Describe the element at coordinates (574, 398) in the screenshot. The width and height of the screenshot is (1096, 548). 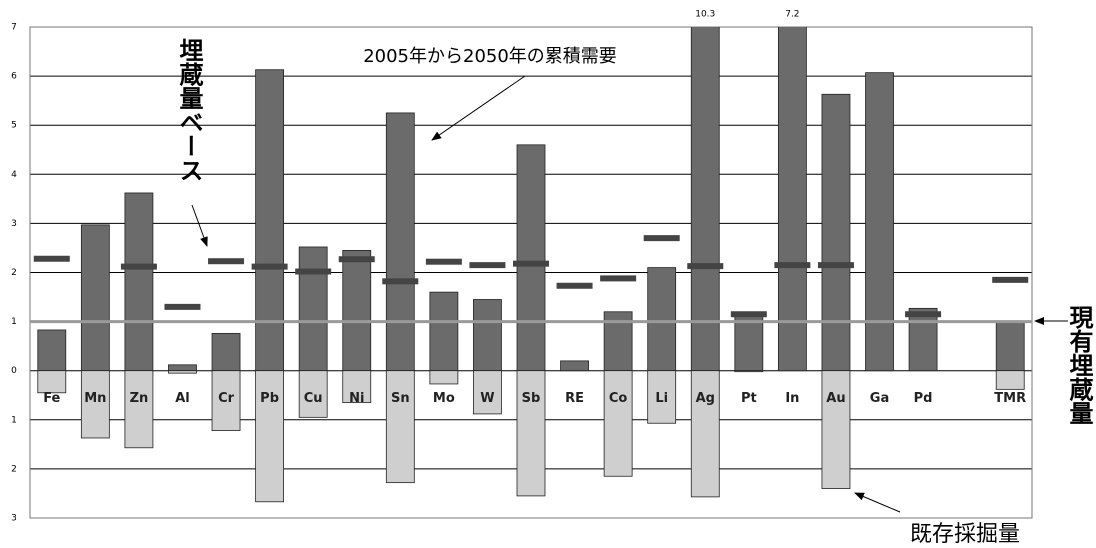
I see `x-tick-label: RE` at that location.